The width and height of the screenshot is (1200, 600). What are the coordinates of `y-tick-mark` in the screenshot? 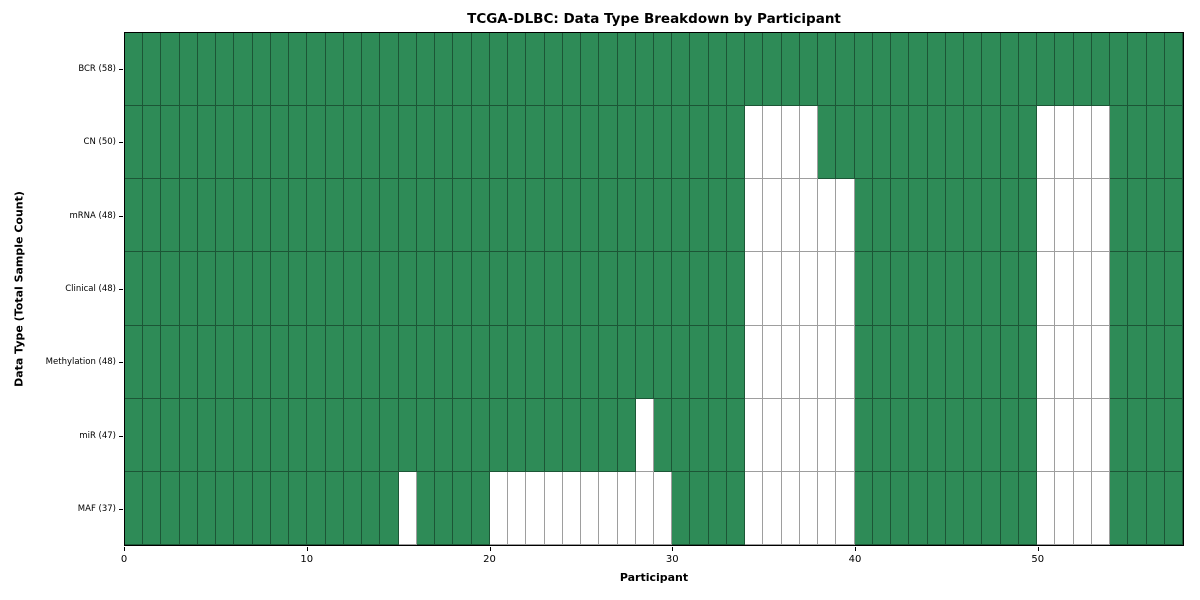 It's located at (121, 216).